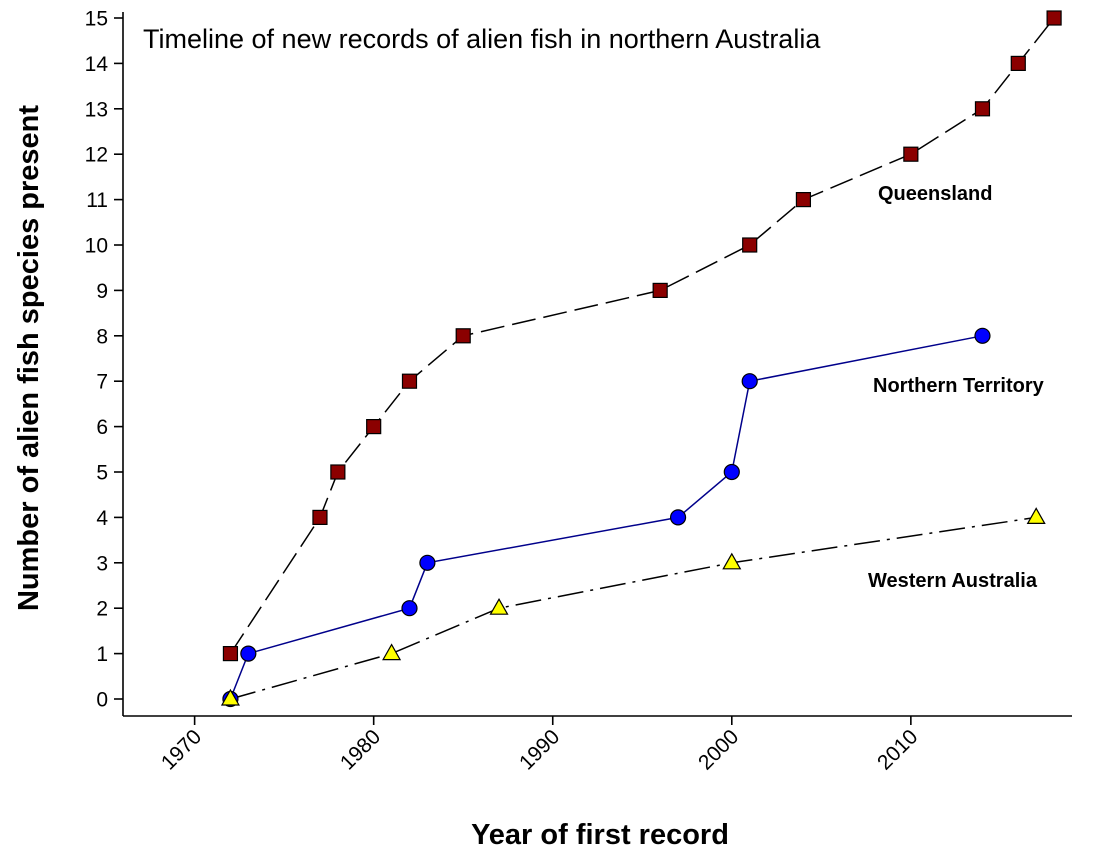 This screenshot has width=1104, height=854. What do you see at coordinates (360, 749) in the screenshot?
I see `x-tick-label: 1980` at bounding box center [360, 749].